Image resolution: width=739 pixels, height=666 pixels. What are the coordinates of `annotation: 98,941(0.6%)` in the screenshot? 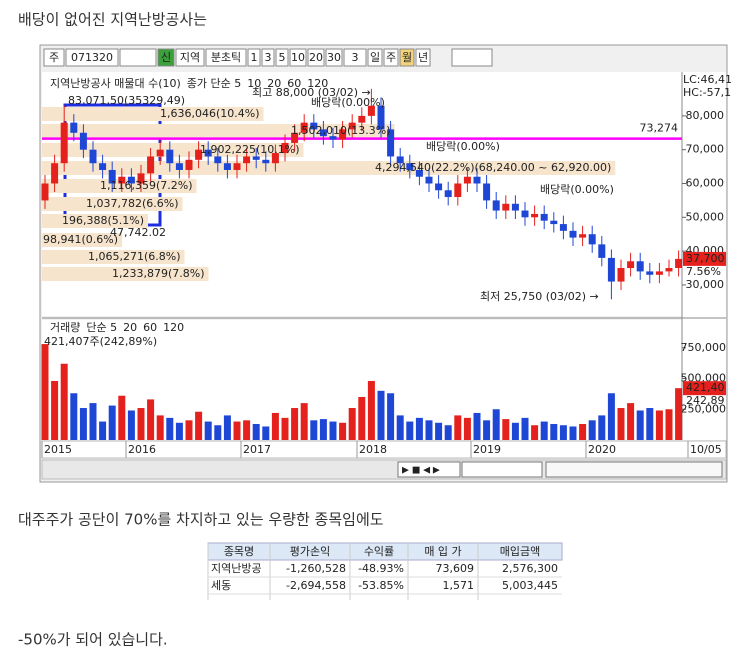 It's located at (80, 239).